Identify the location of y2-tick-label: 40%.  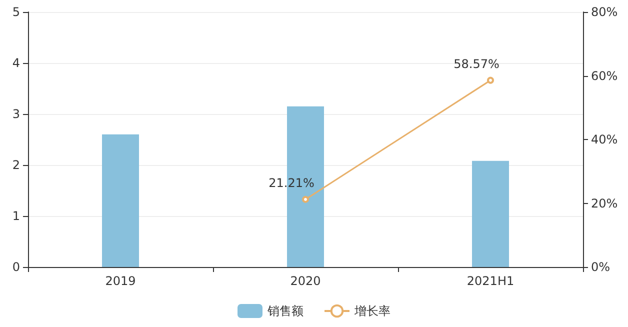
(604, 139).